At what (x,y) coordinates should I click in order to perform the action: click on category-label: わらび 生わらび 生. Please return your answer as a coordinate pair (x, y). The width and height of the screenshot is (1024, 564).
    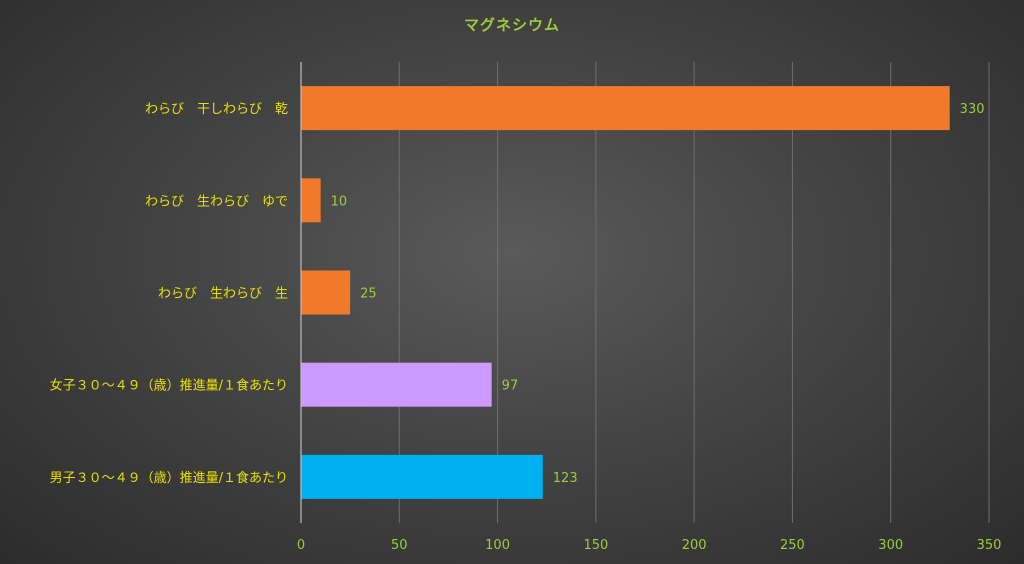
    Looking at the image, I should click on (223, 294).